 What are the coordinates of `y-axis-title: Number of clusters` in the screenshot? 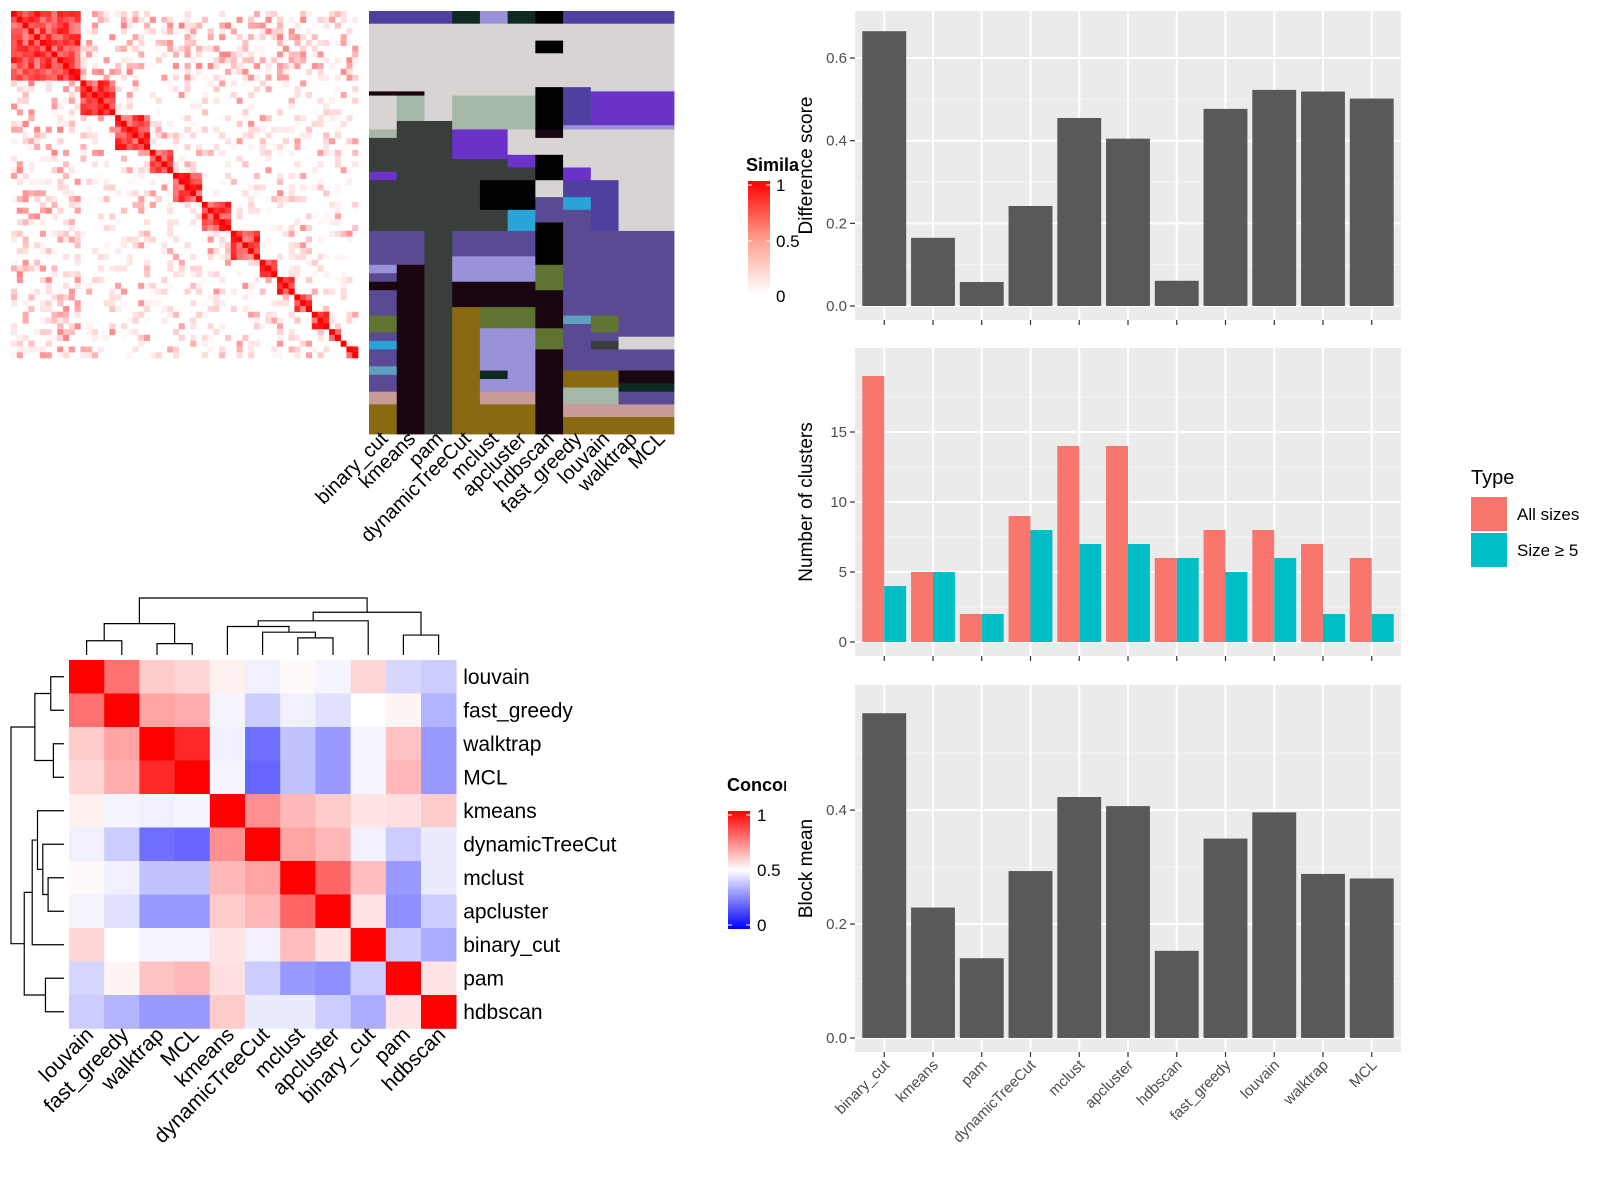 It's located at (806, 501).